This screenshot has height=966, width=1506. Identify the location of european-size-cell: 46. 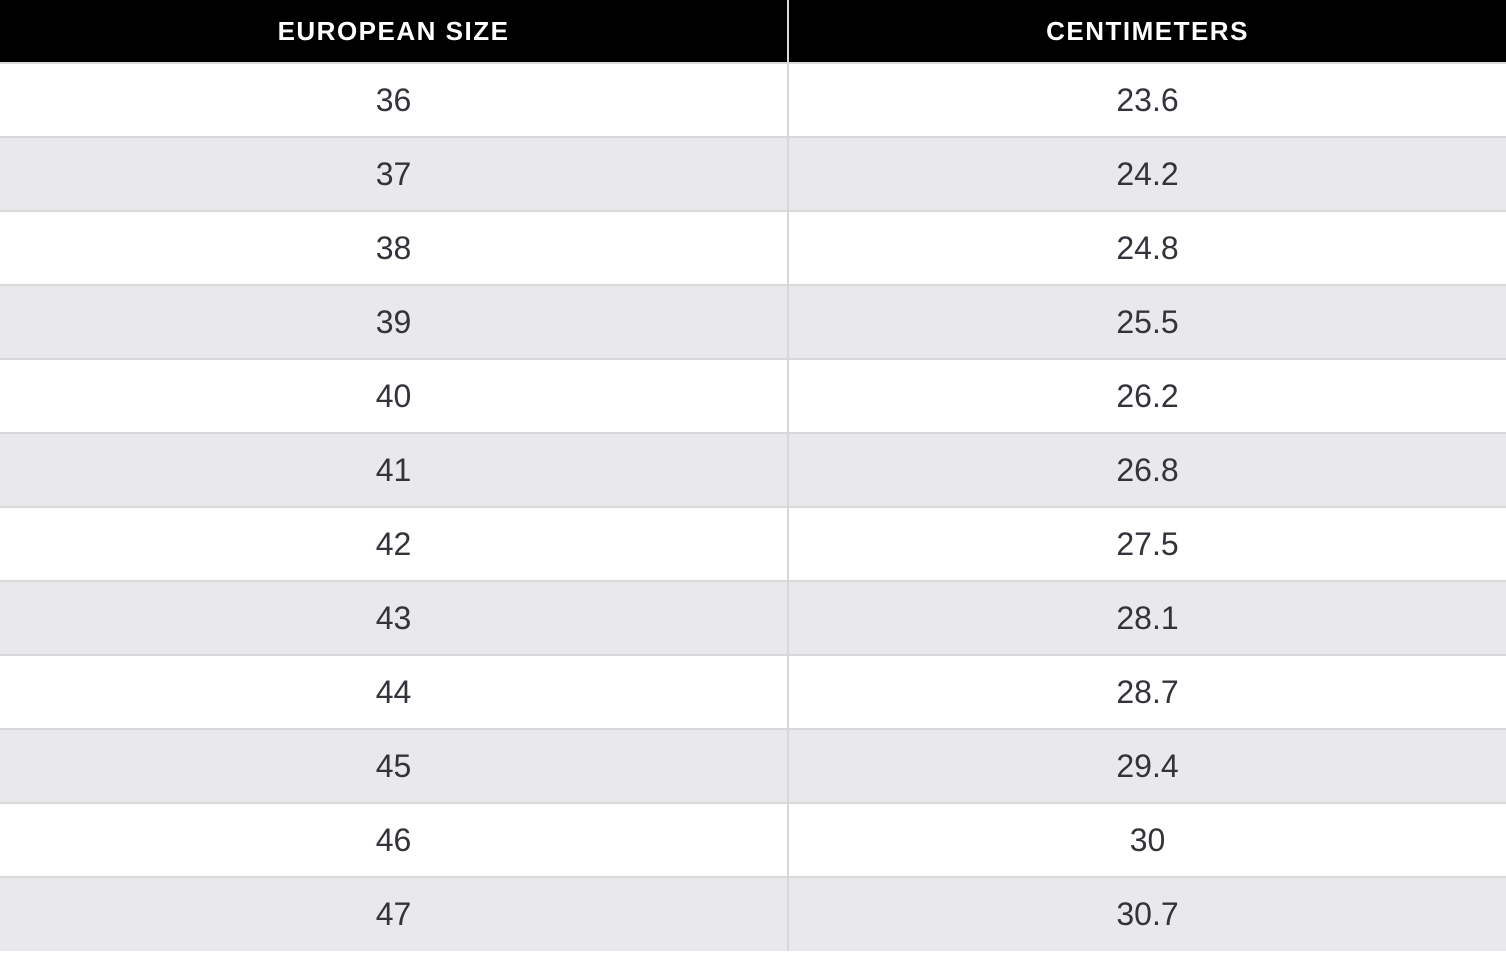
(394, 839).